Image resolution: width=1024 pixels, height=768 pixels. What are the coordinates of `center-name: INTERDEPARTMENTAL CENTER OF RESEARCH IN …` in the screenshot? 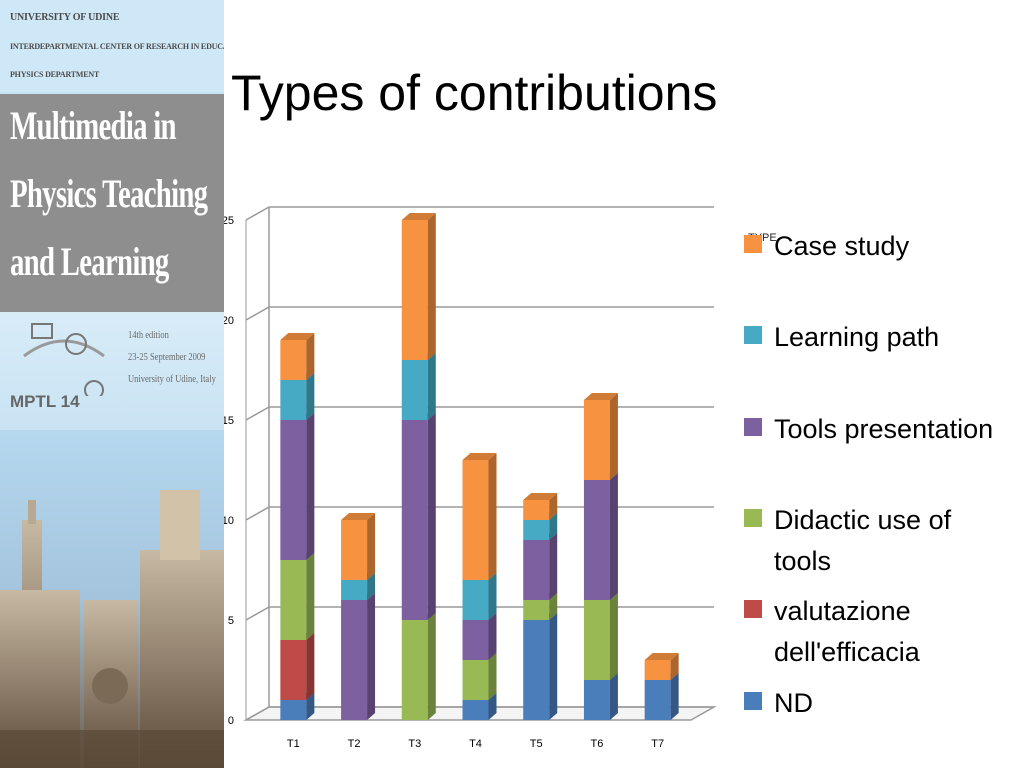 It's located at (117, 46).